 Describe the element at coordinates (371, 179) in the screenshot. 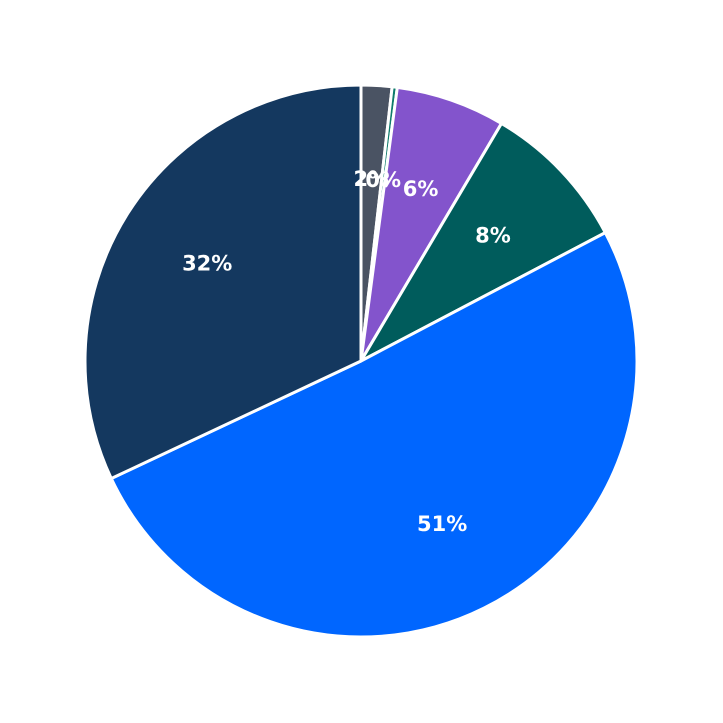

I see `slice-label-0: 2%` at that location.